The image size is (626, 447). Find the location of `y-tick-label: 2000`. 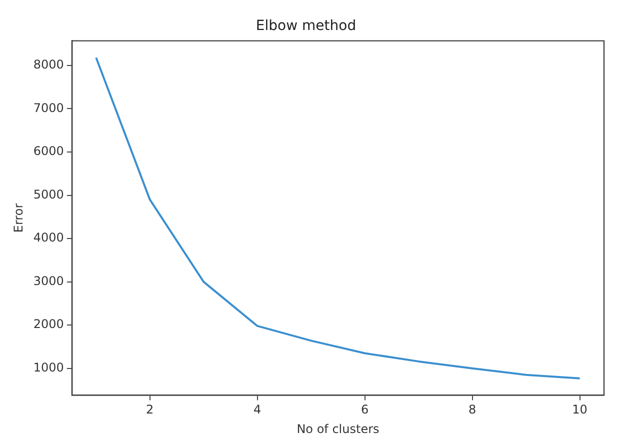

y-tick-label: 2000 is located at coordinates (48, 324).